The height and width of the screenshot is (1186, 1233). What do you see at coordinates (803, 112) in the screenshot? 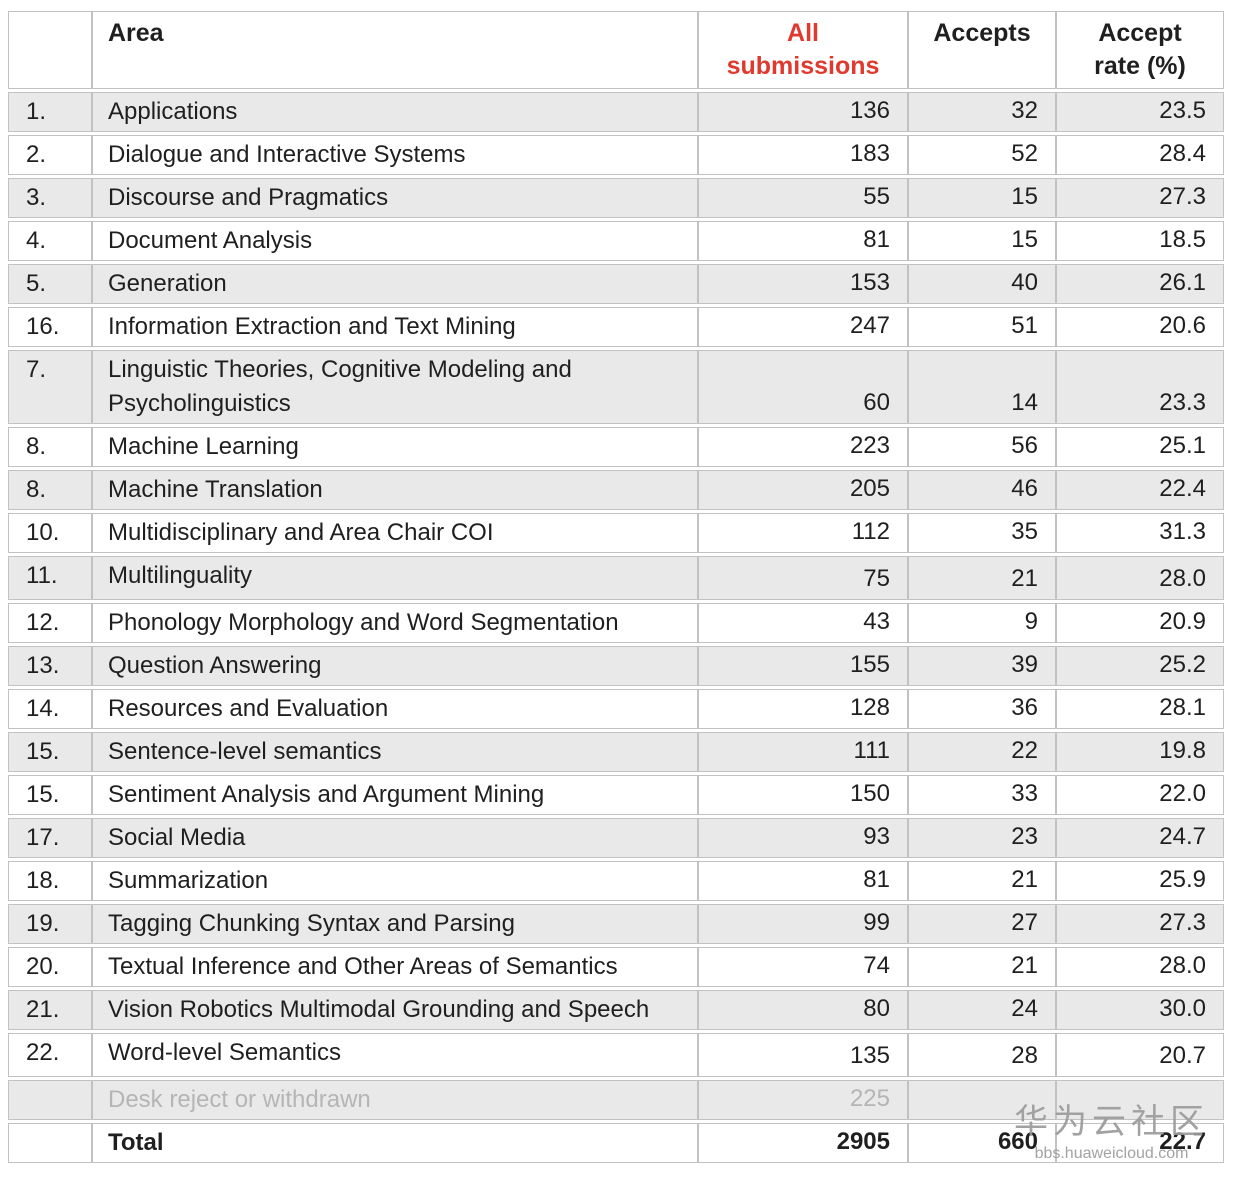
I see `all-submissions-cell: 136` at bounding box center [803, 112].